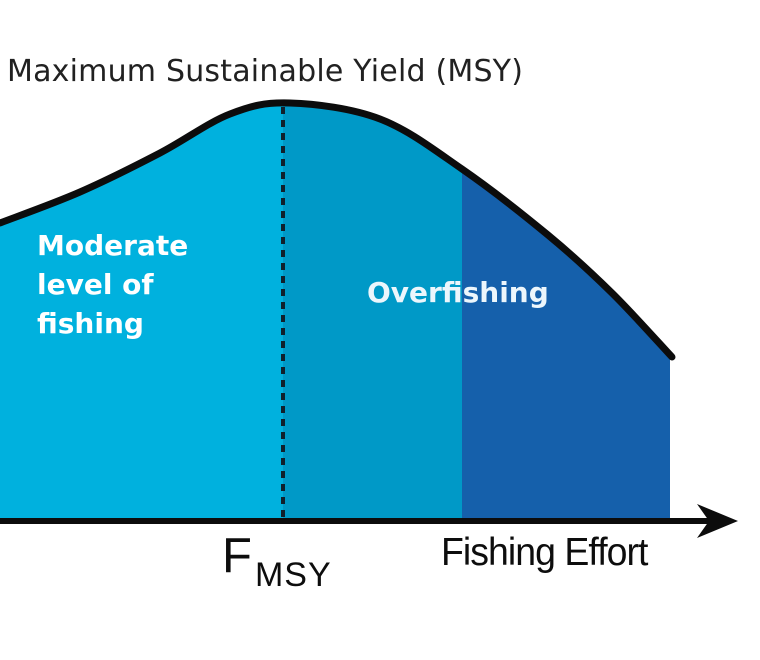 The height and width of the screenshot is (660, 760). Describe the element at coordinates (544, 552) in the screenshot. I see `x-axis-label: Fishing Effort` at that location.